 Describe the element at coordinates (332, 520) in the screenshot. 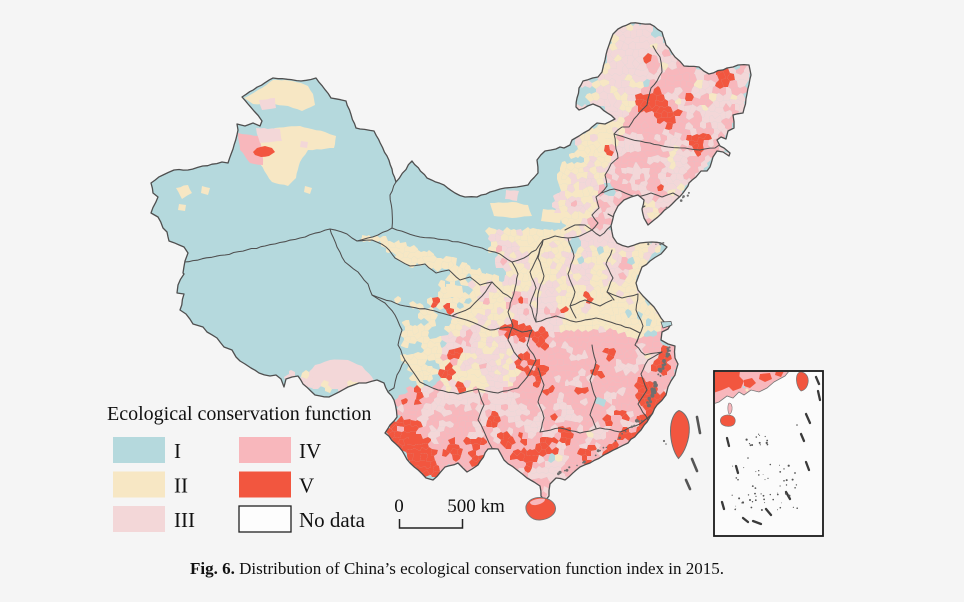

I see `svg-text: No data` at that location.